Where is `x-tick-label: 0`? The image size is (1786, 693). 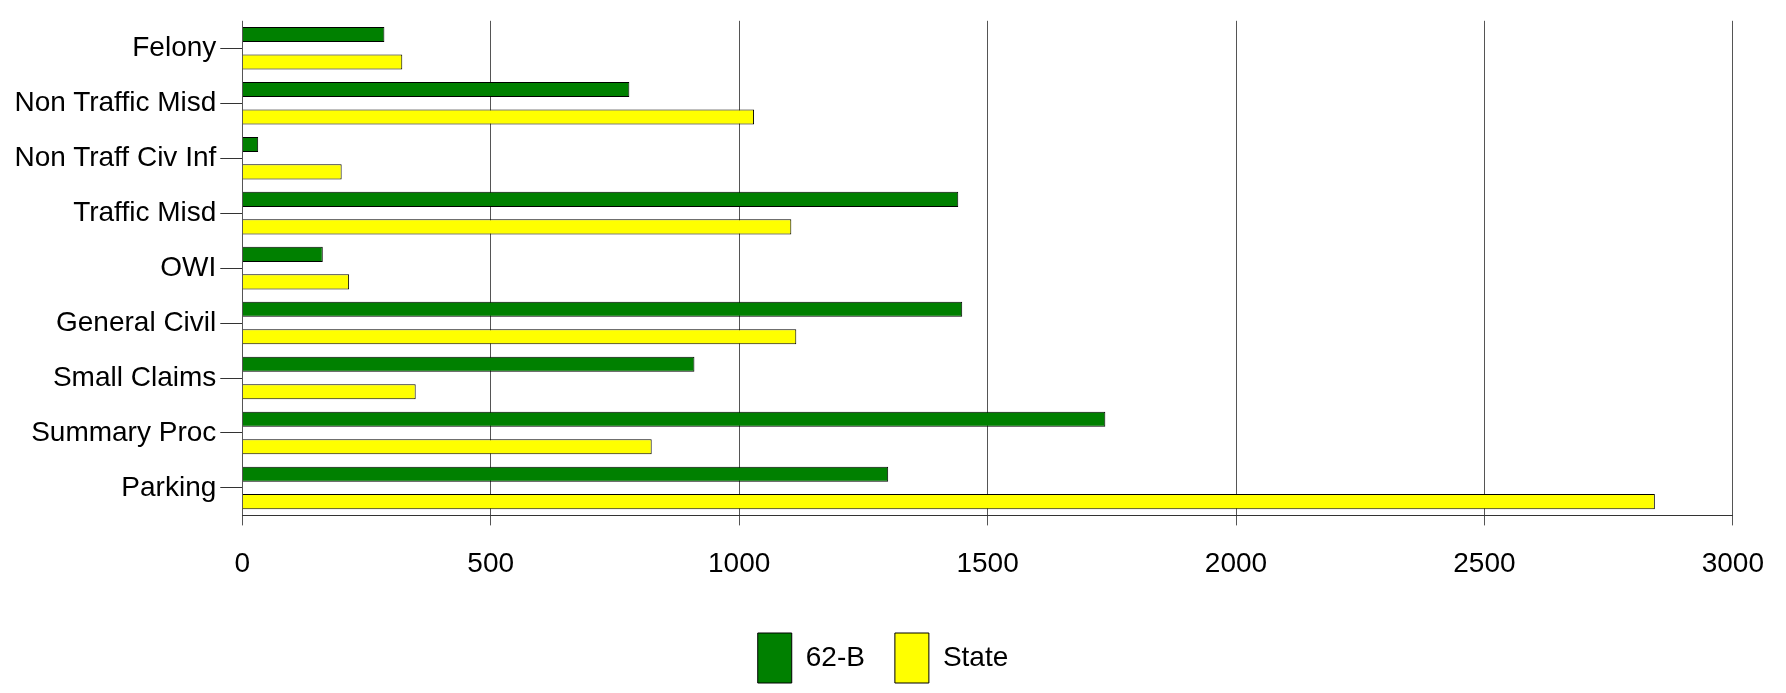 x-tick-label: 0 is located at coordinates (242, 562).